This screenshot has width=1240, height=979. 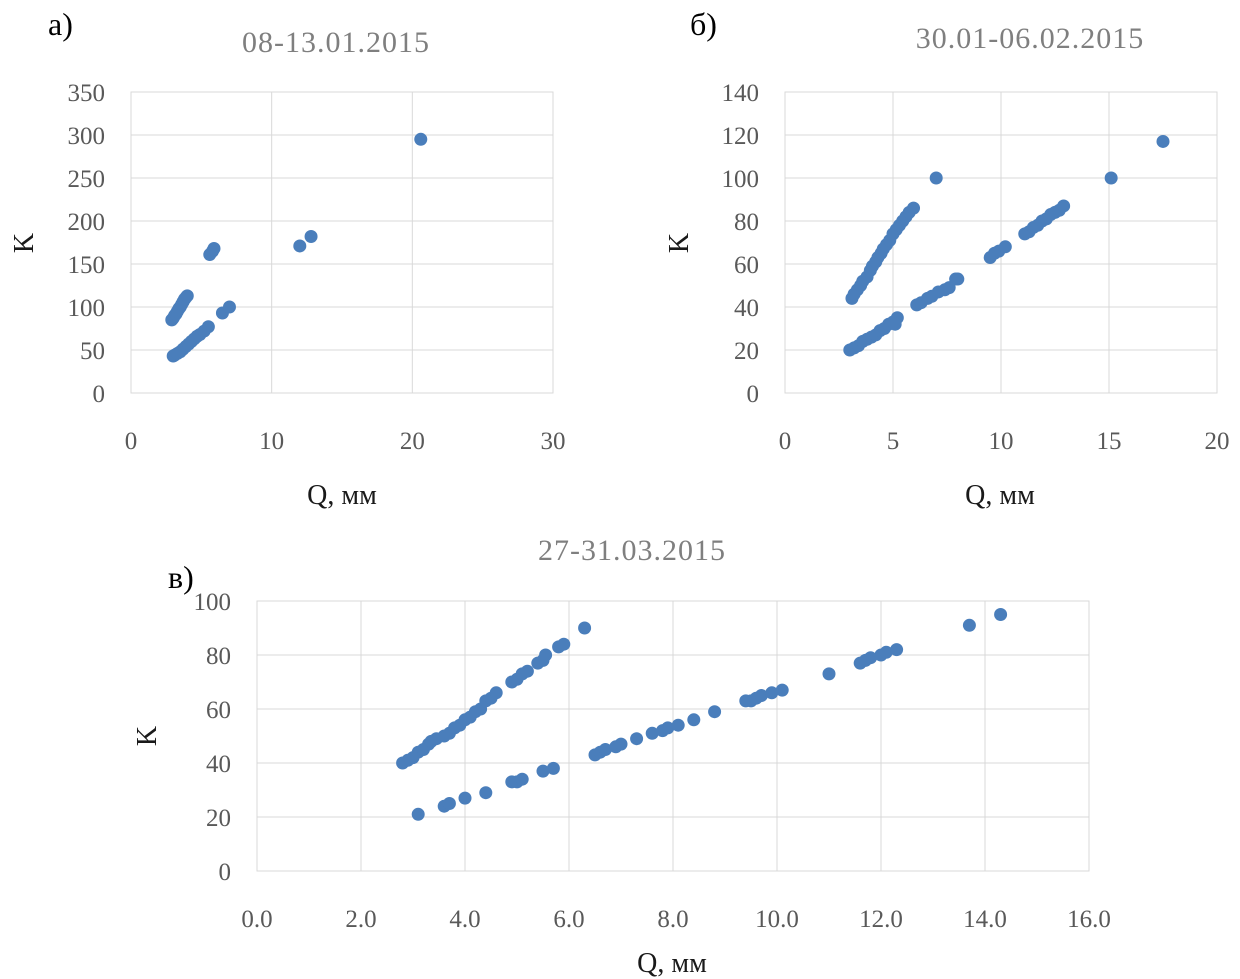 What do you see at coordinates (1030, 38) in the screenshot?
I see `chart-title-b: 30.01-06.02.2015` at bounding box center [1030, 38].